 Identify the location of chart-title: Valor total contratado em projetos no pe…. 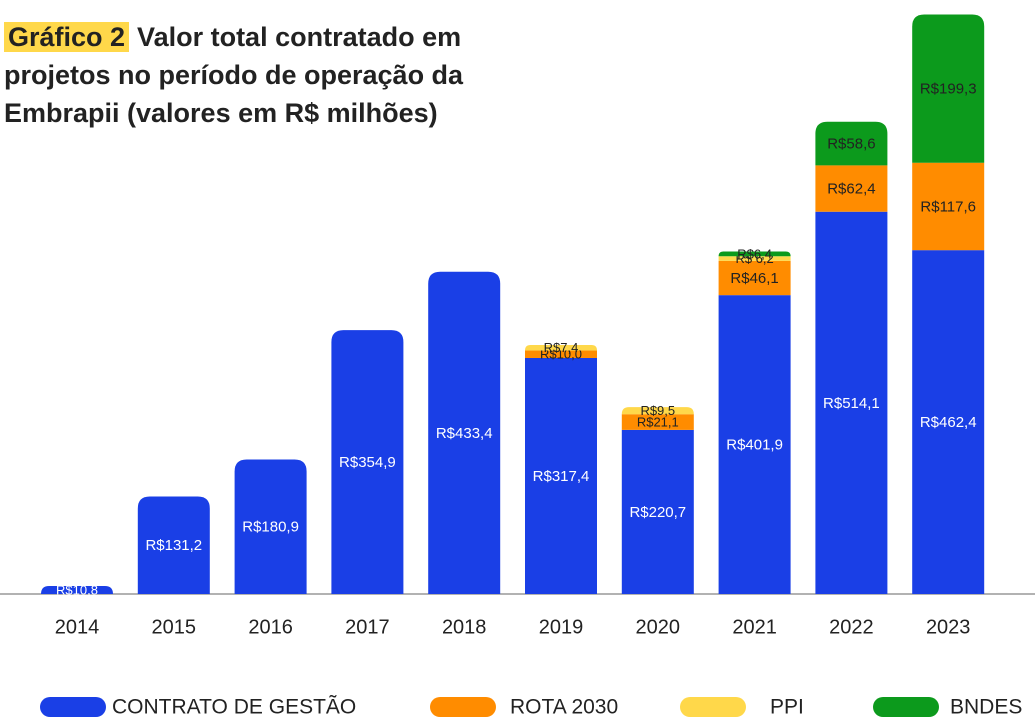
(234, 75).